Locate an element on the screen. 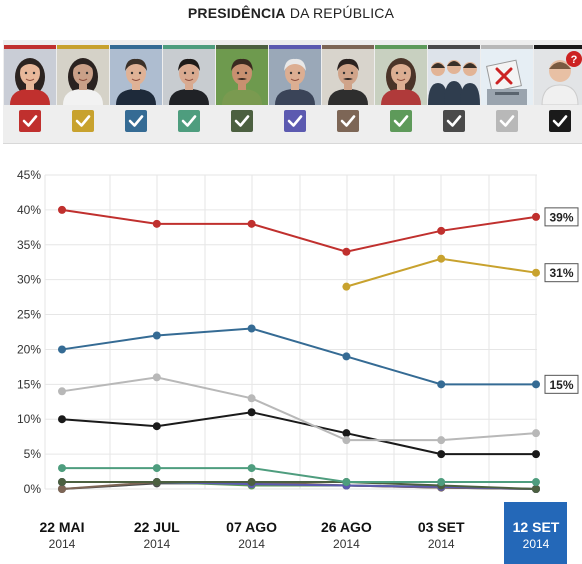  x-axis-date-5: 03 SET 2014 is located at coordinates (441, 535).